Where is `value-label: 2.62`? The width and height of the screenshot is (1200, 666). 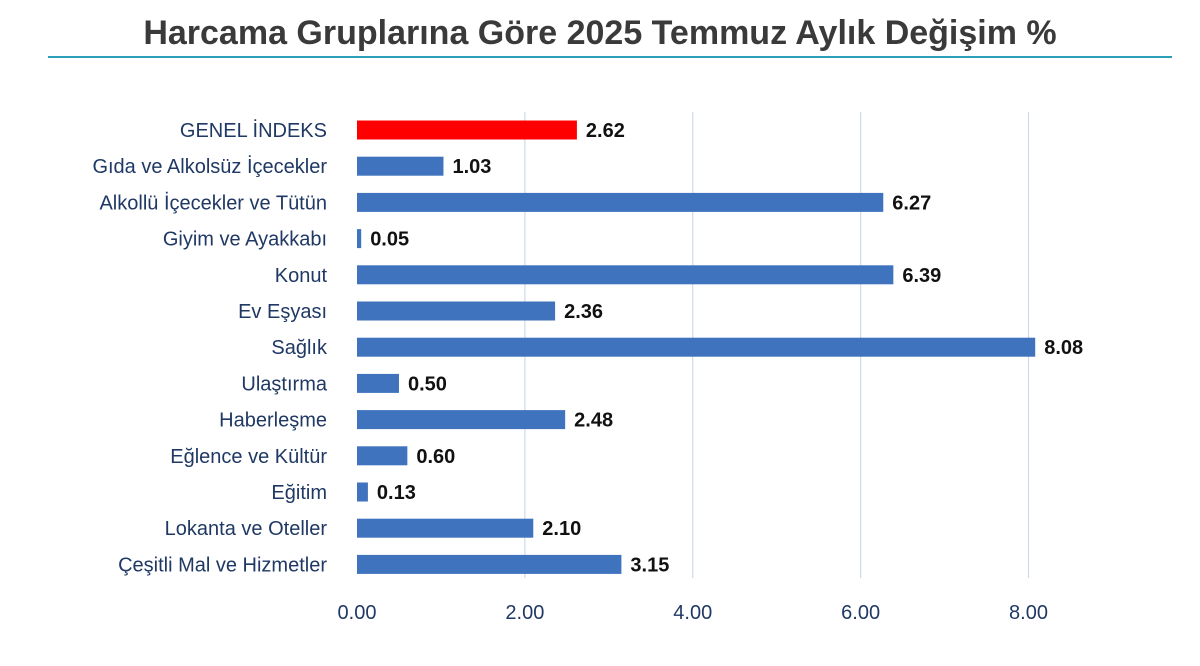 value-label: 2.62 is located at coordinates (605, 131).